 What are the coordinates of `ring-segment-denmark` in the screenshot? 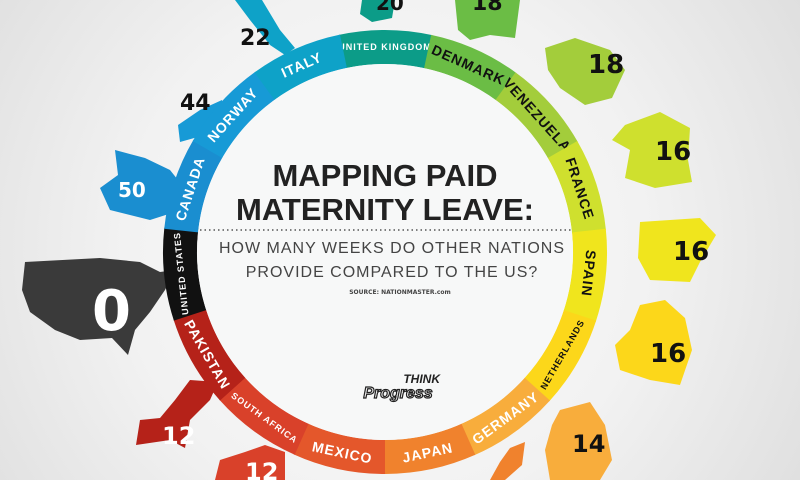 It's located at (470, 67).